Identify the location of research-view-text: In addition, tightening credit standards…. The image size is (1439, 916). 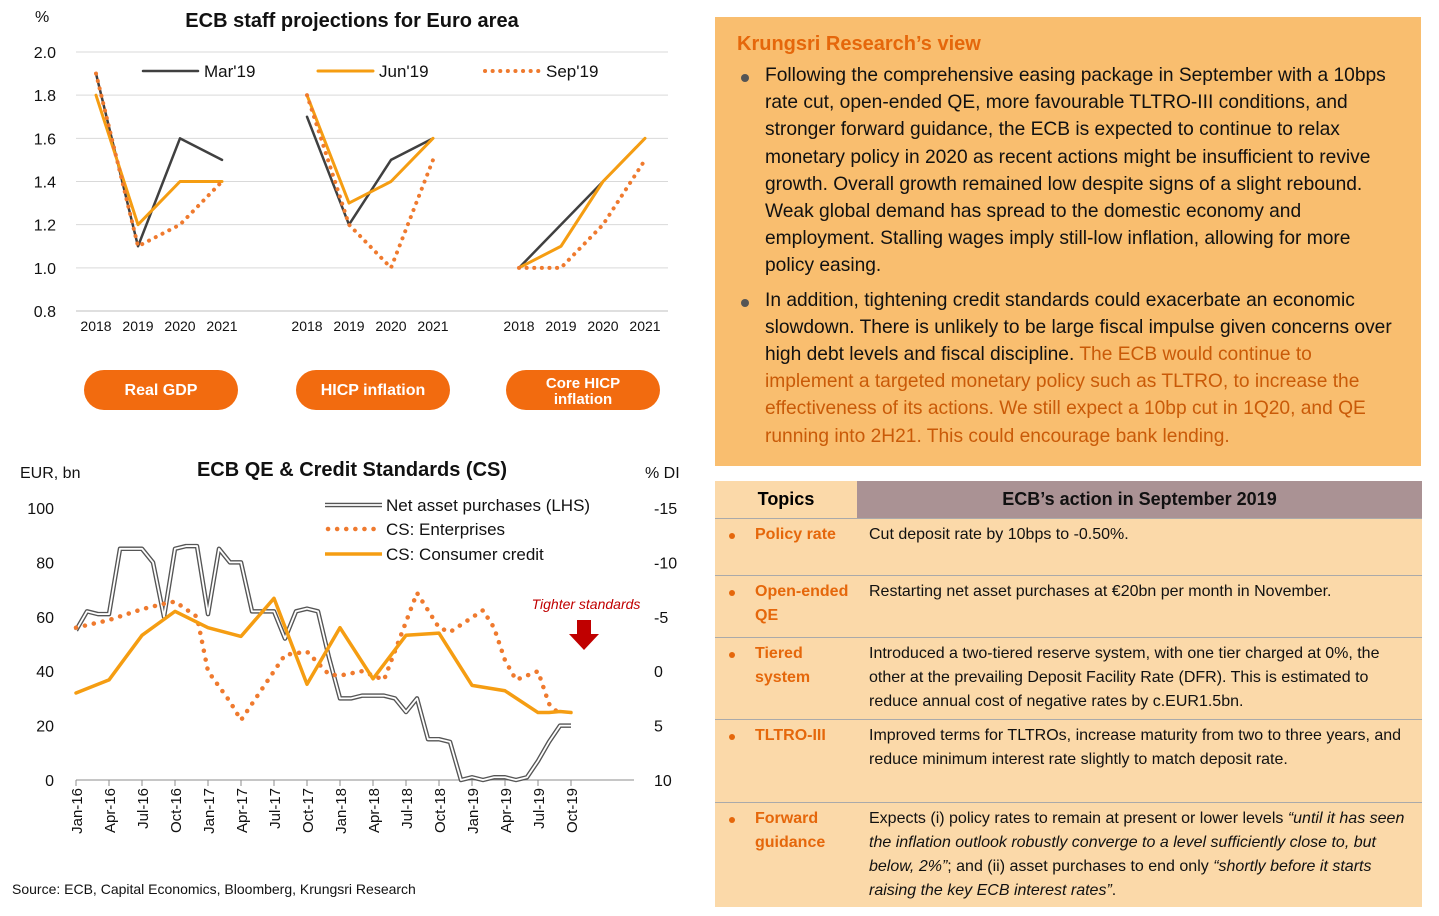
(1078, 327).